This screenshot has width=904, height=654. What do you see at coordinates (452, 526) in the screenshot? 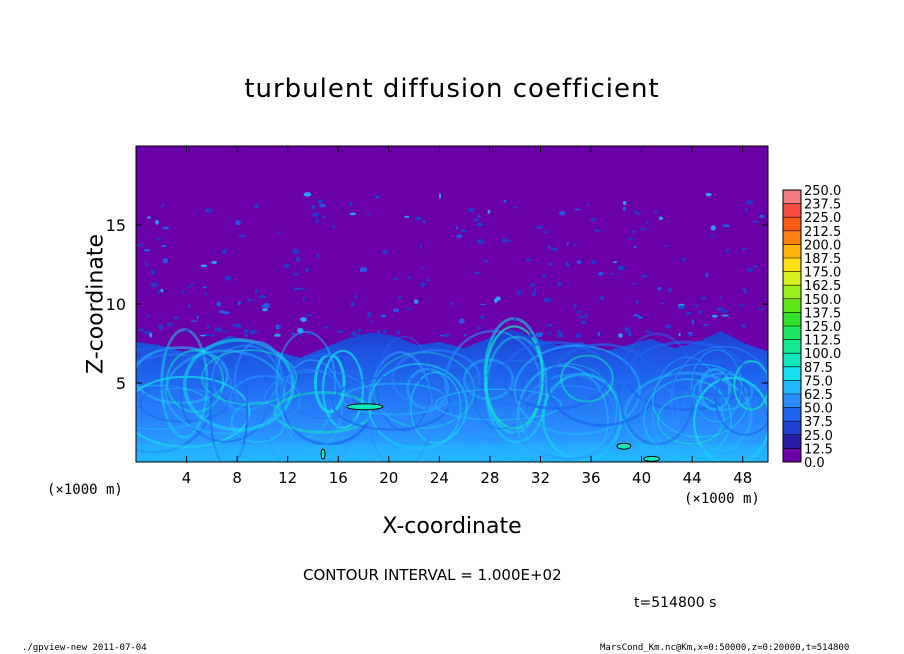
I see `x-axis-label: X-coordinate` at bounding box center [452, 526].